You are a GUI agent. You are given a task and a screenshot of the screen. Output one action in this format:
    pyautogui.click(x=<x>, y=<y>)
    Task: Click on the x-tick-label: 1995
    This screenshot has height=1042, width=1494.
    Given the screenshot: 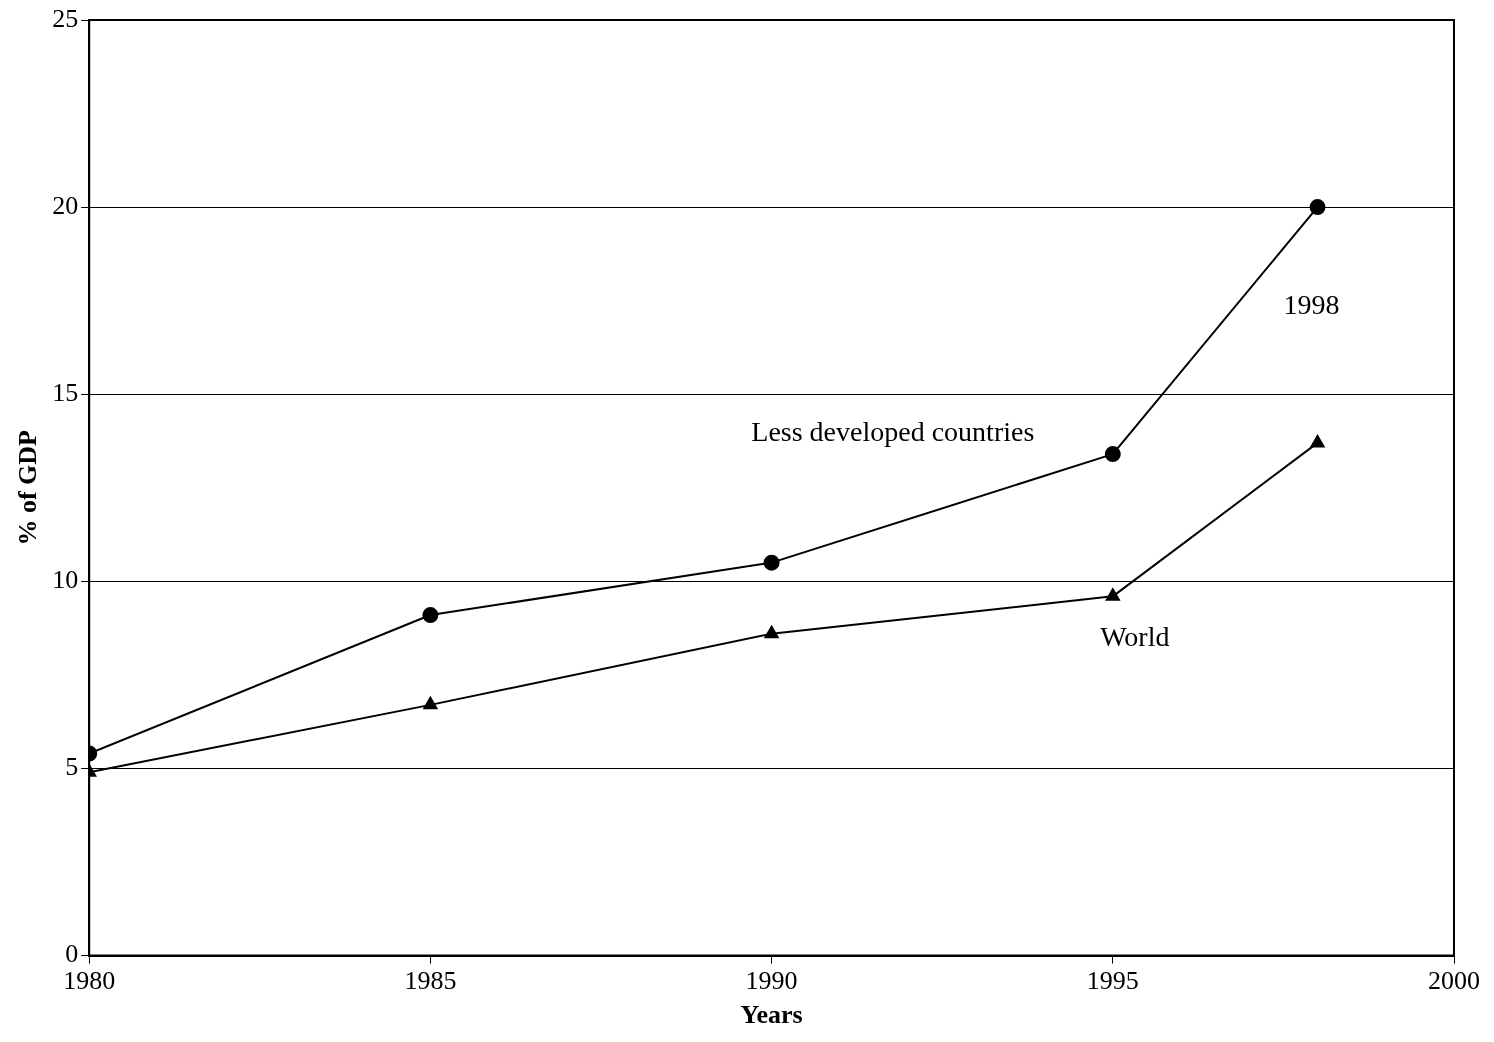 What is the action you would take?
    pyautogui.click(x=1112, y=981)
    